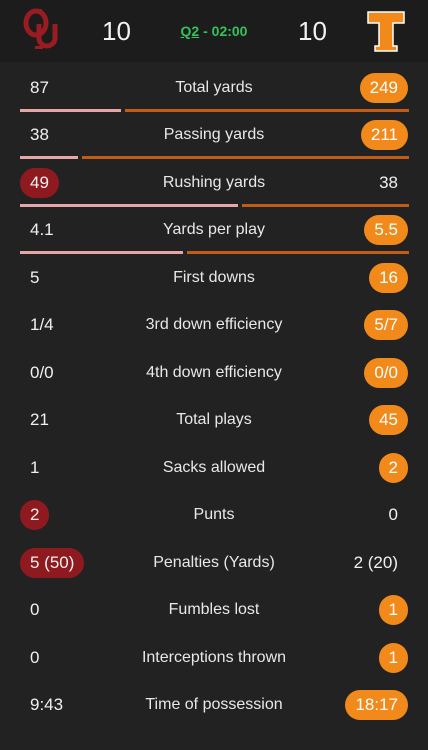 Image resolution: width=428 pixels, height=750 pixels. Describe the element at coordinates (35, 467) in the screenshot. I see `home-stat-value: 1` at that location.